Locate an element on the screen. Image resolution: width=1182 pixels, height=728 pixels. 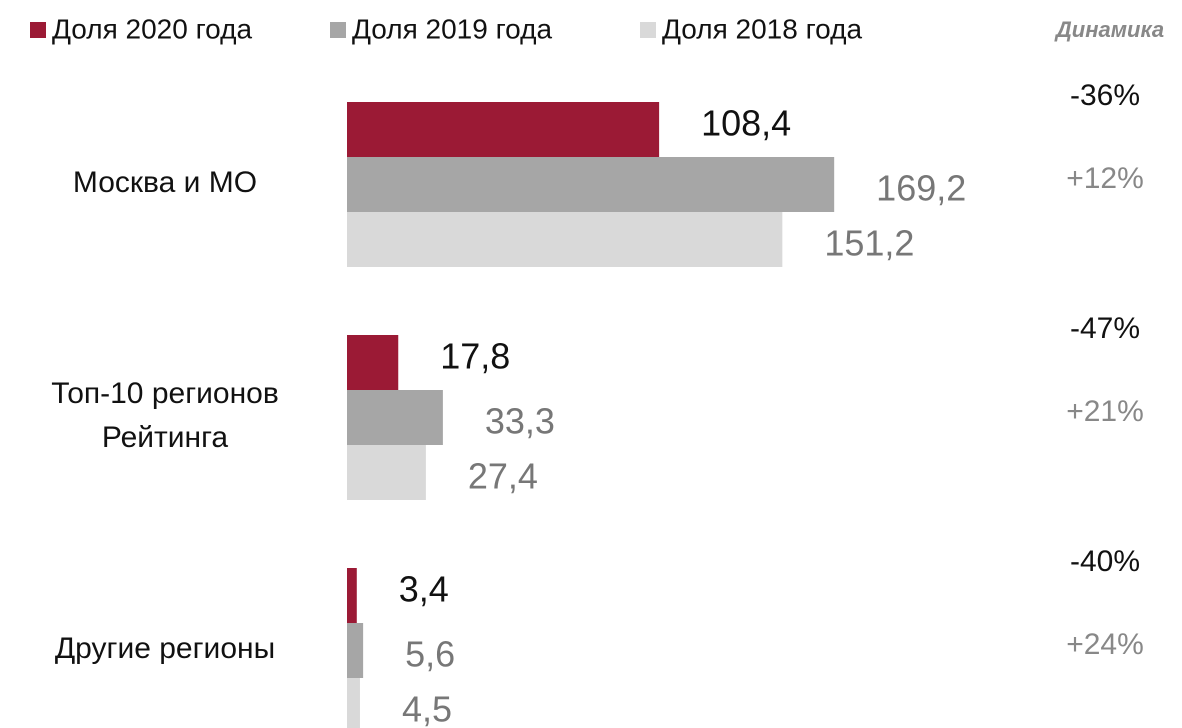
value-label: 108,4 is located at coordinates (746, 123).